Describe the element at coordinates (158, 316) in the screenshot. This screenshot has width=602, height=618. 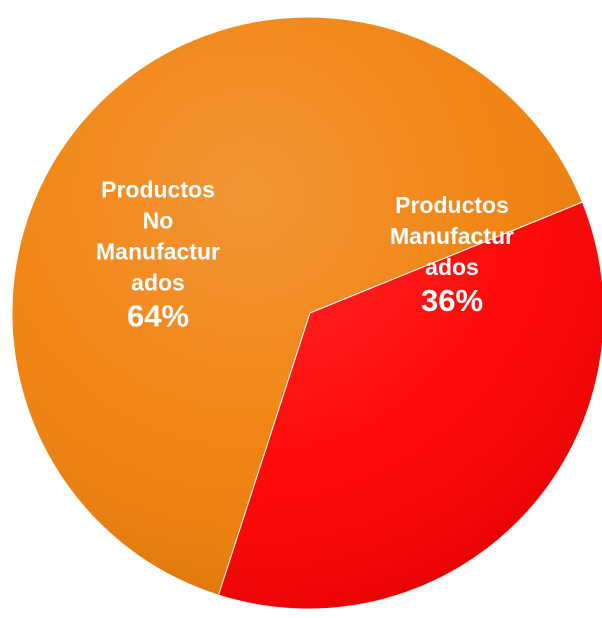
I see `pie-slice-value-label: 64%` at that location.